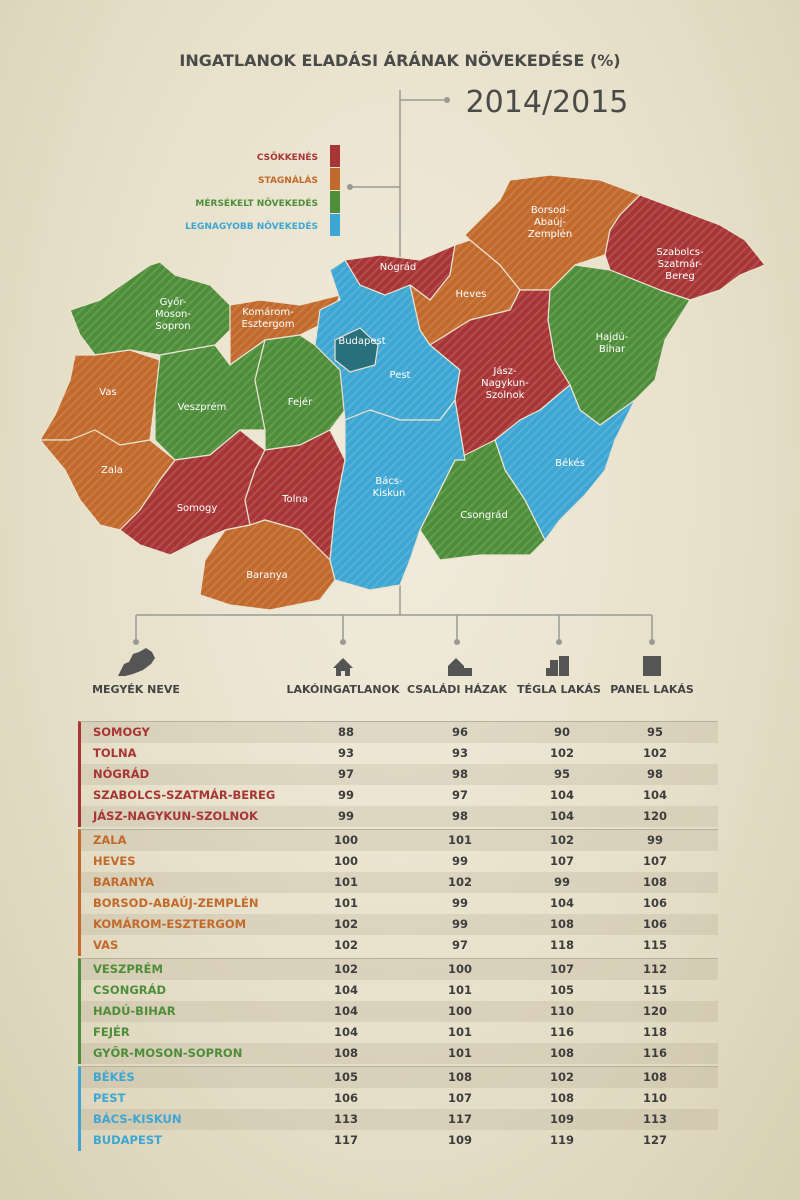 This screenshot has height=1200, width=800. I want to click on county-name: PEST, so click(109, 1098).